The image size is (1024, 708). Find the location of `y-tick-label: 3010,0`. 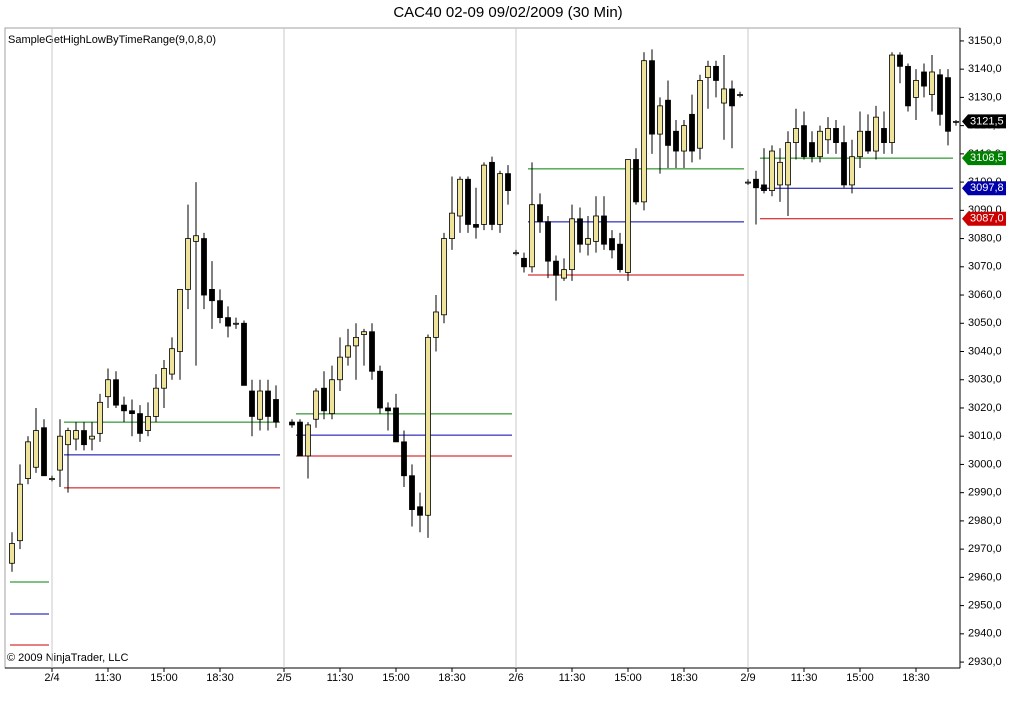

y-tick-label: 3010,0 is located at coordinates (985, 436).